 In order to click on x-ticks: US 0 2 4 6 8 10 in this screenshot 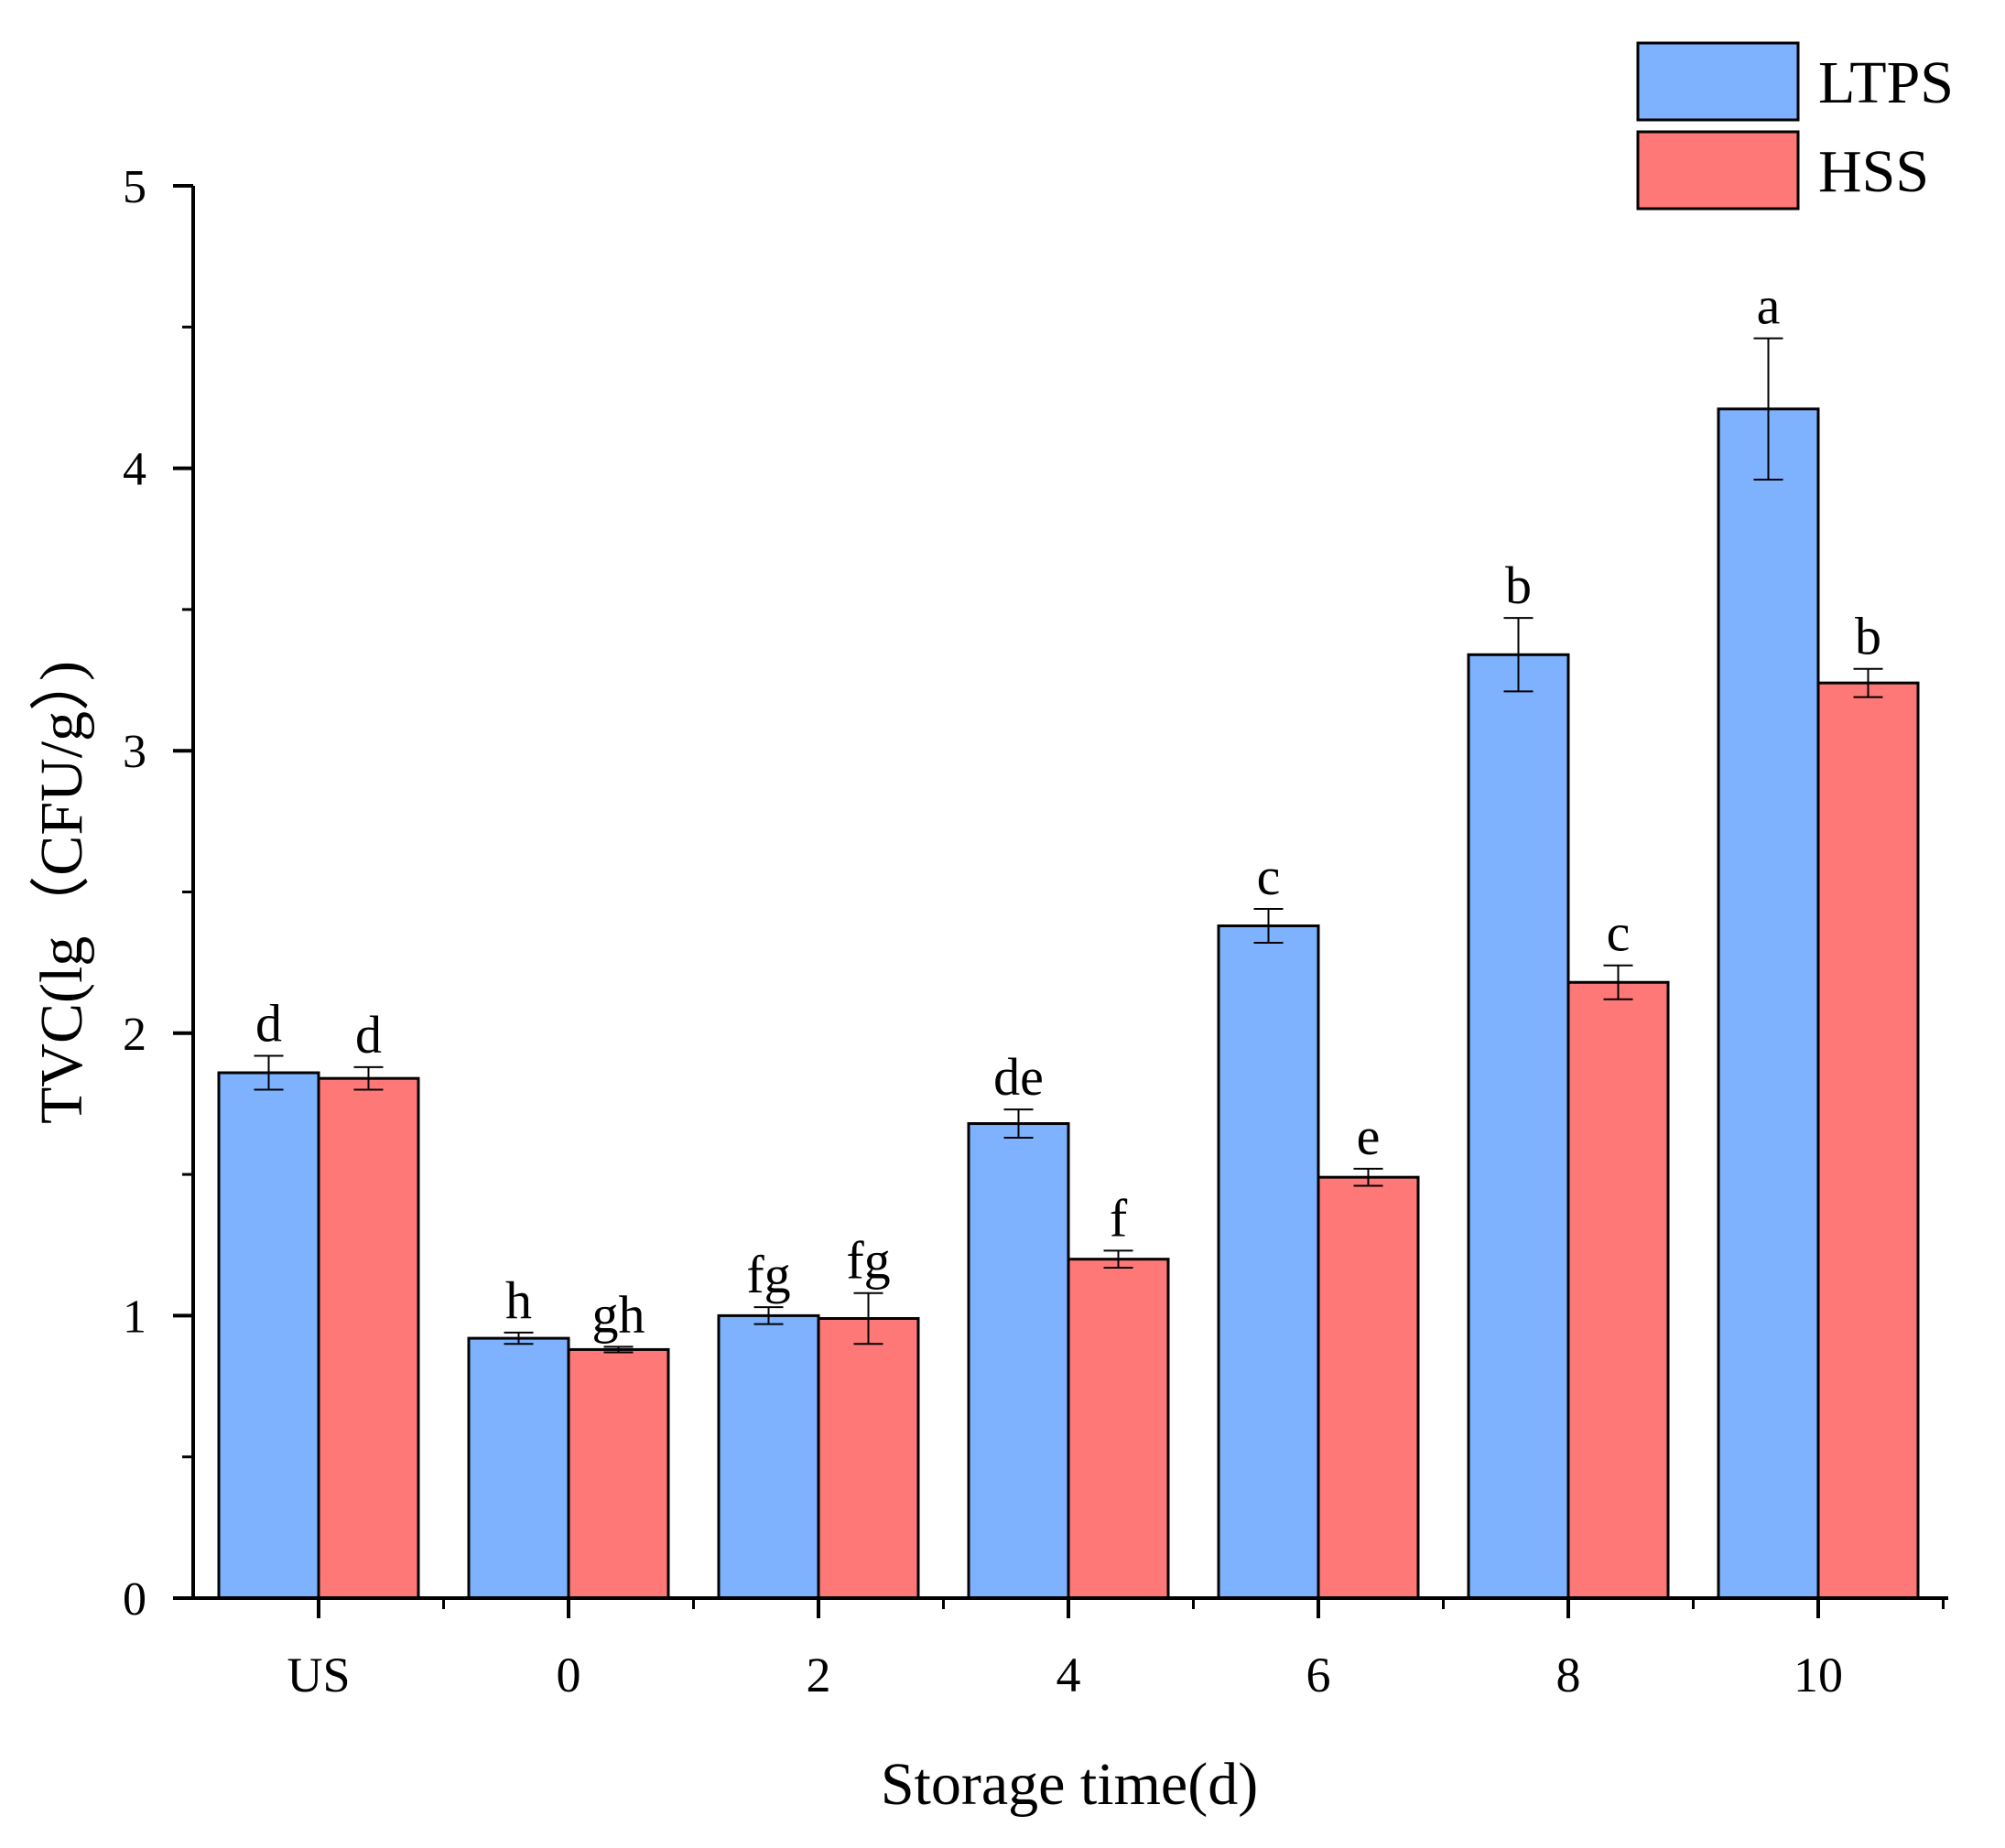, I will do `click(1116, 1650)`.